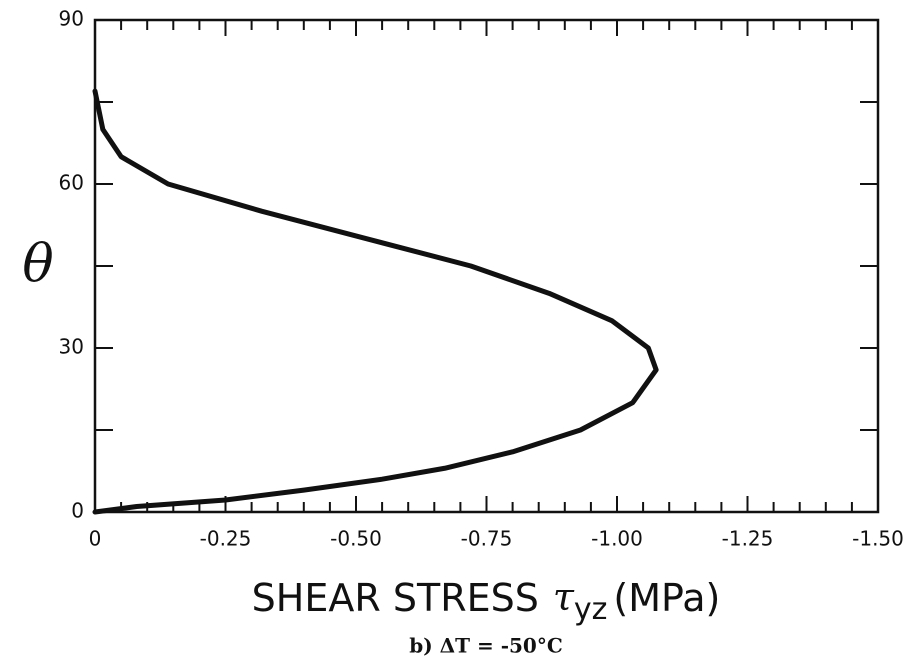  Describe the element at coordinates (591, 609) in the screenshot. I see `x-label-subscript: yz` at that location.